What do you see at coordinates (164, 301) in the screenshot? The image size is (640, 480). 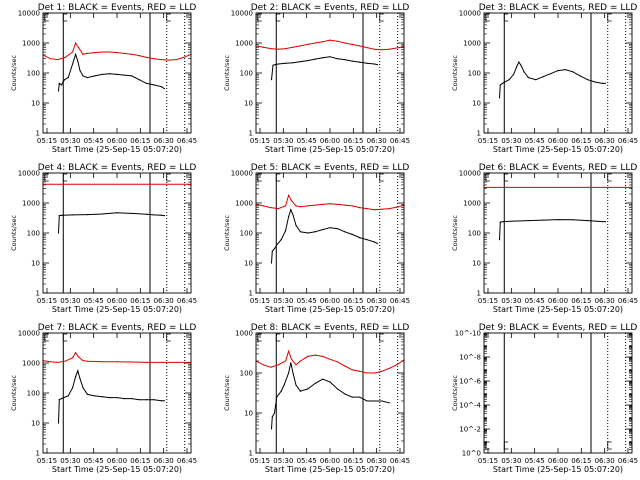 I see `x-tick-label: 06:30` at bounding box center [164, 301].